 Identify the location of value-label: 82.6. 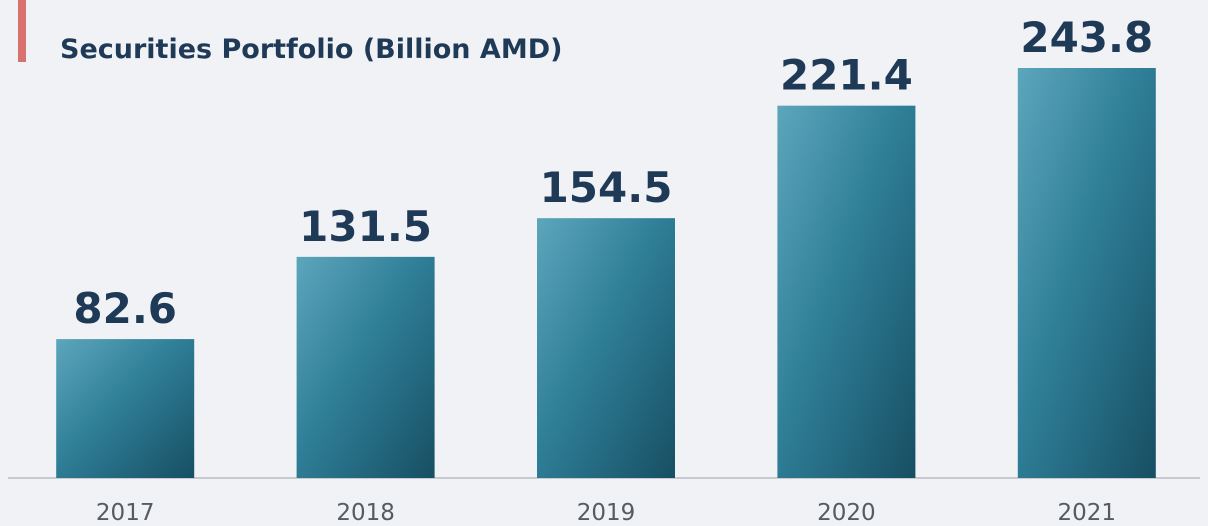
(125, 308).